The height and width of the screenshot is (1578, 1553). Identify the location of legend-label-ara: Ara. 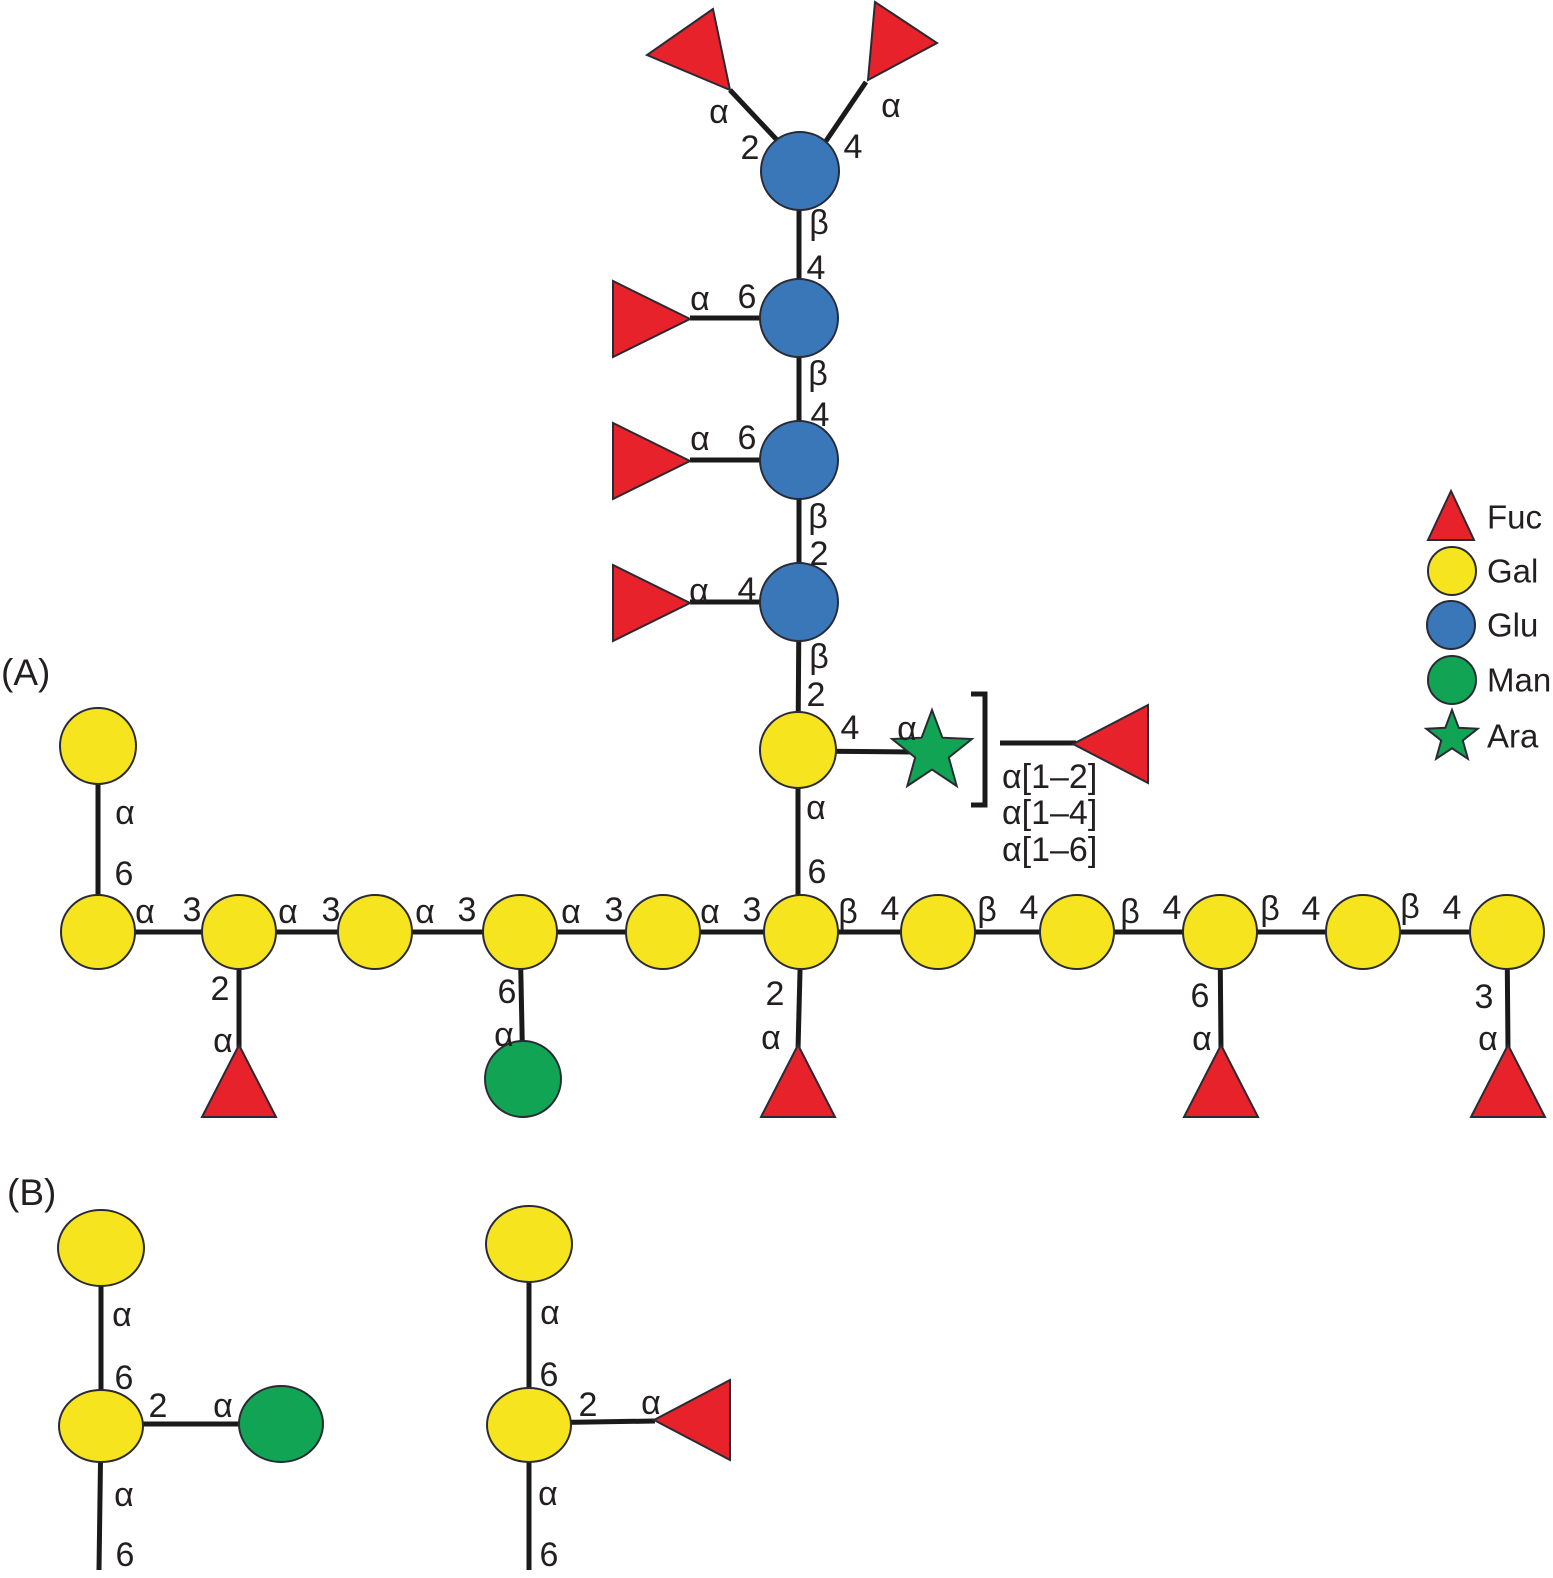
(1513, 736).